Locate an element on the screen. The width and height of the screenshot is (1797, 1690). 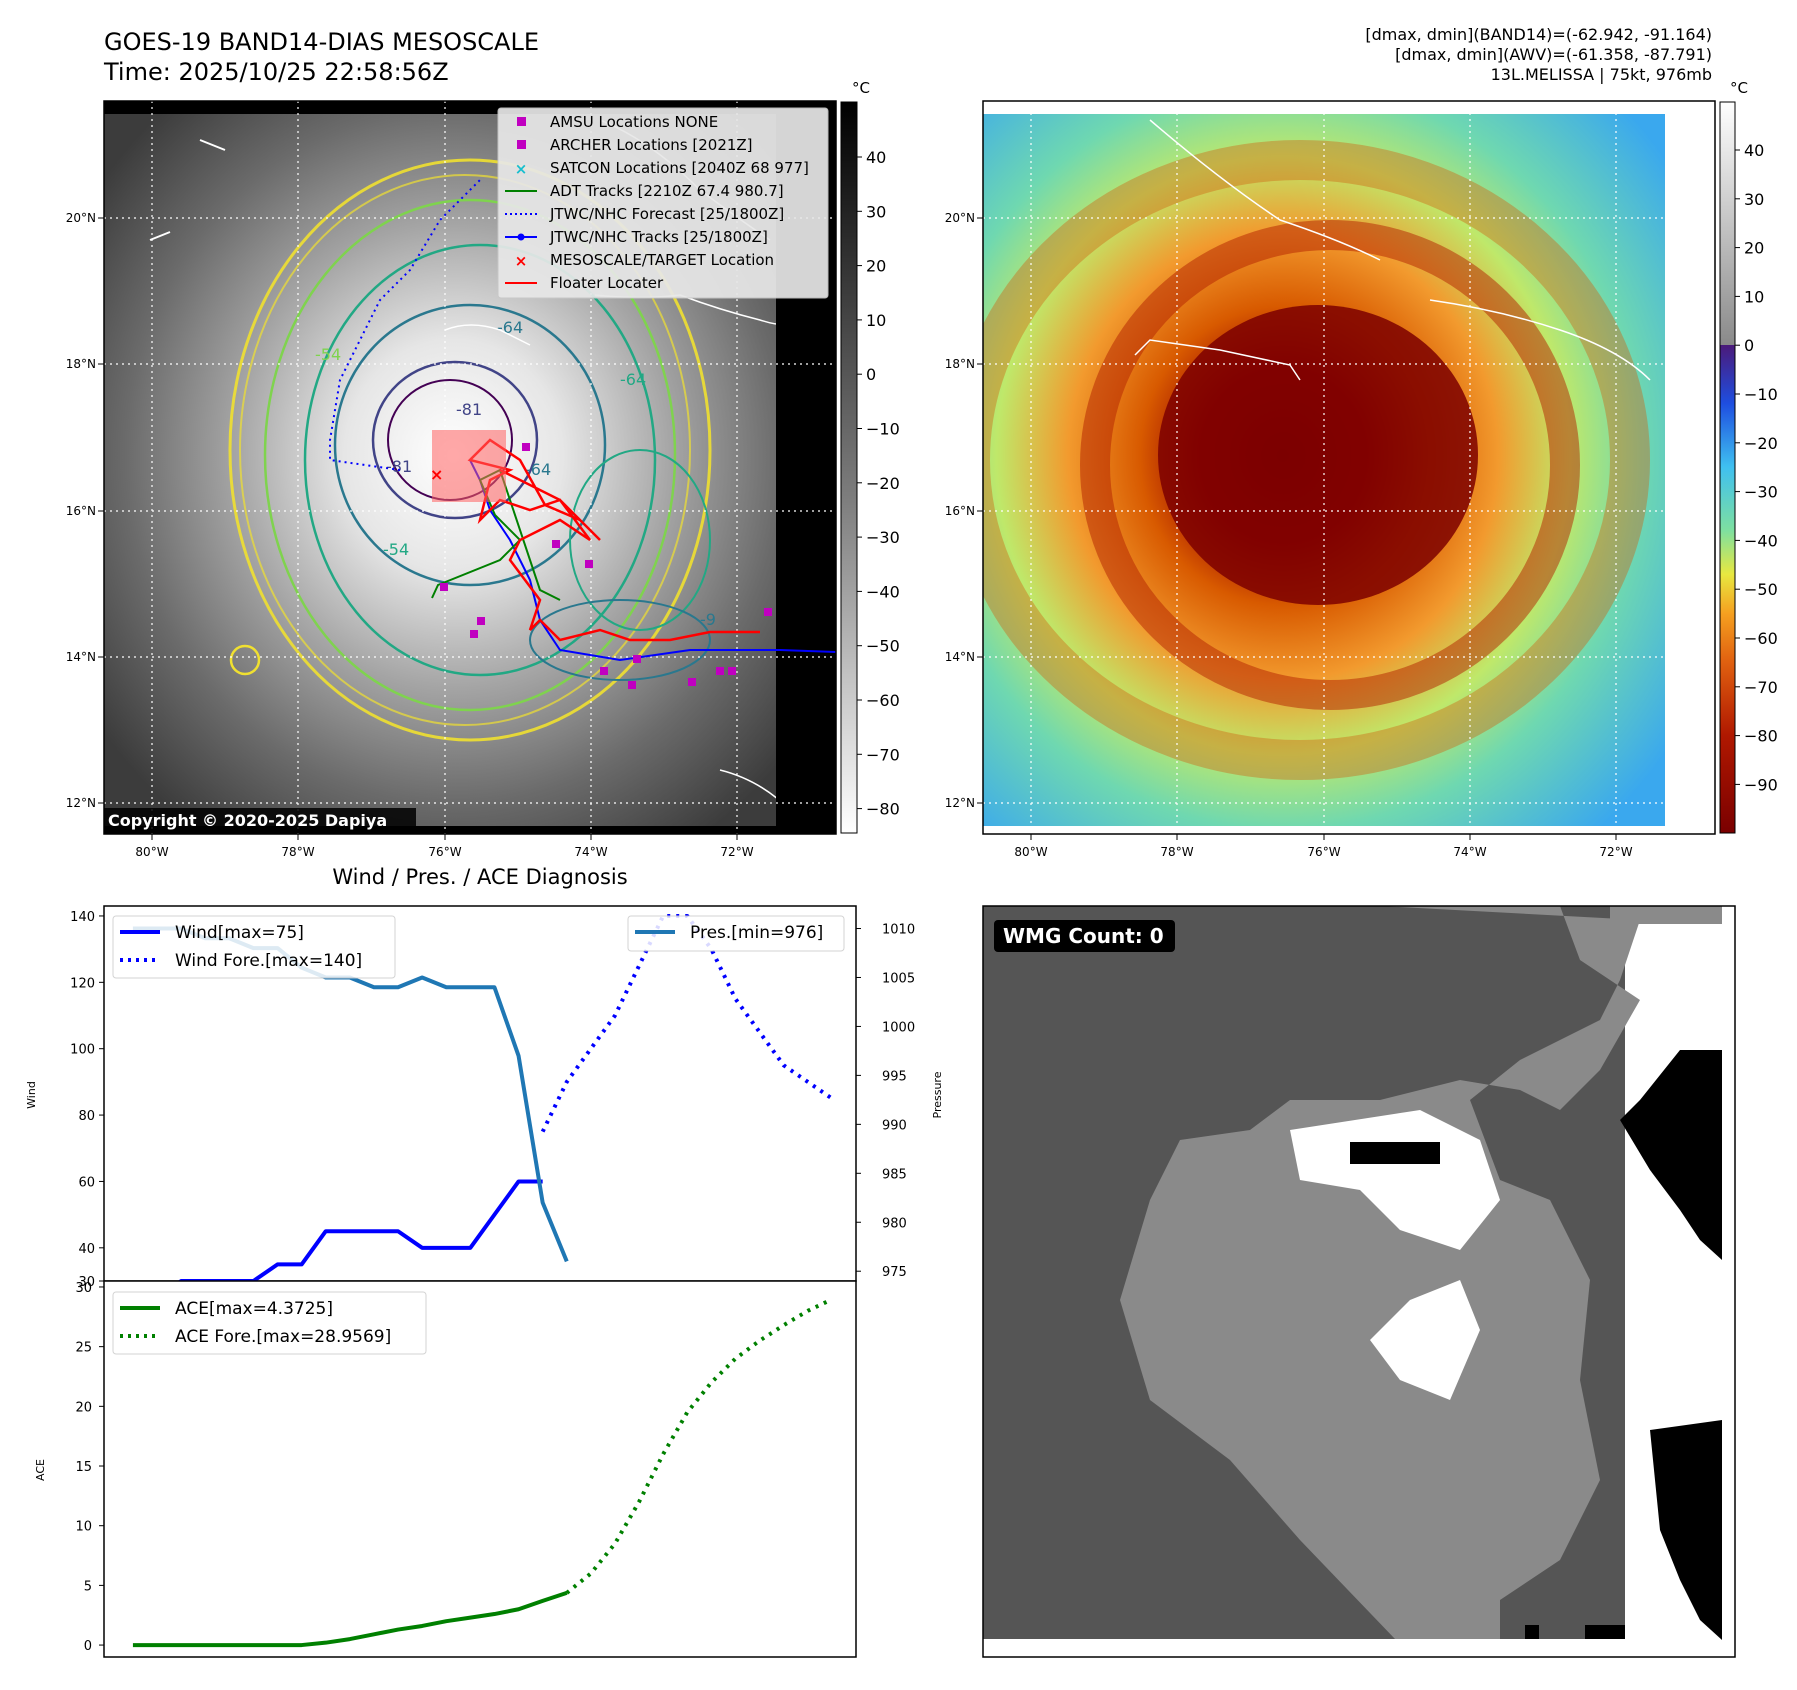
contour-blue is located at coordinates (470, 445).